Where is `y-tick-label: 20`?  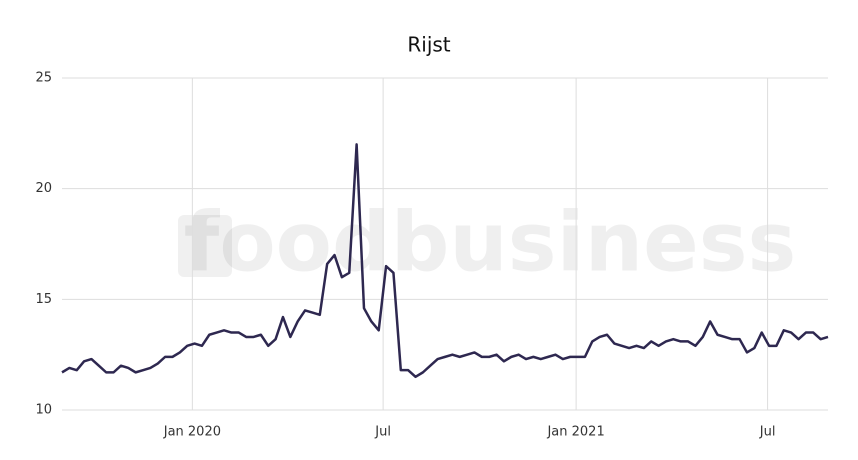
y-tick-label: 20 is located at coordinates (43, 188).